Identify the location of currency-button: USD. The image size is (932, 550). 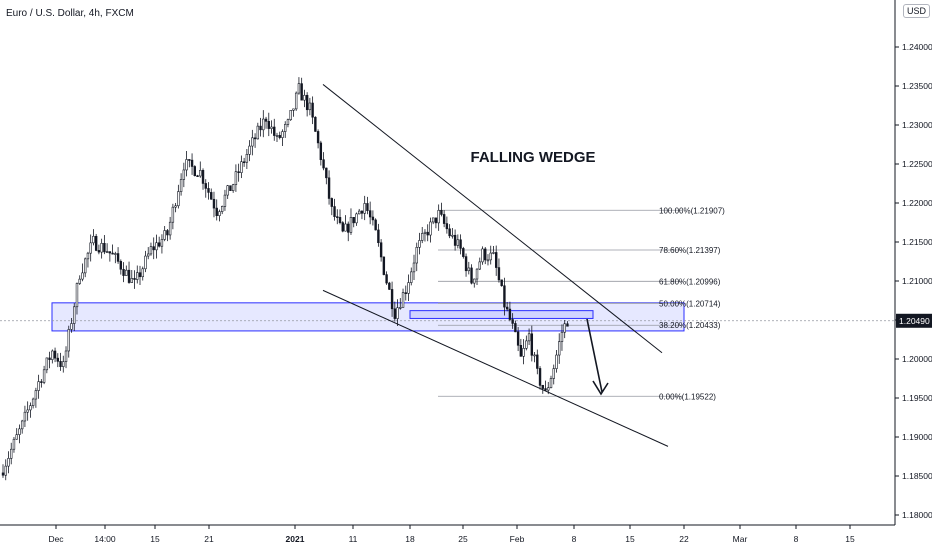
(917, 11).